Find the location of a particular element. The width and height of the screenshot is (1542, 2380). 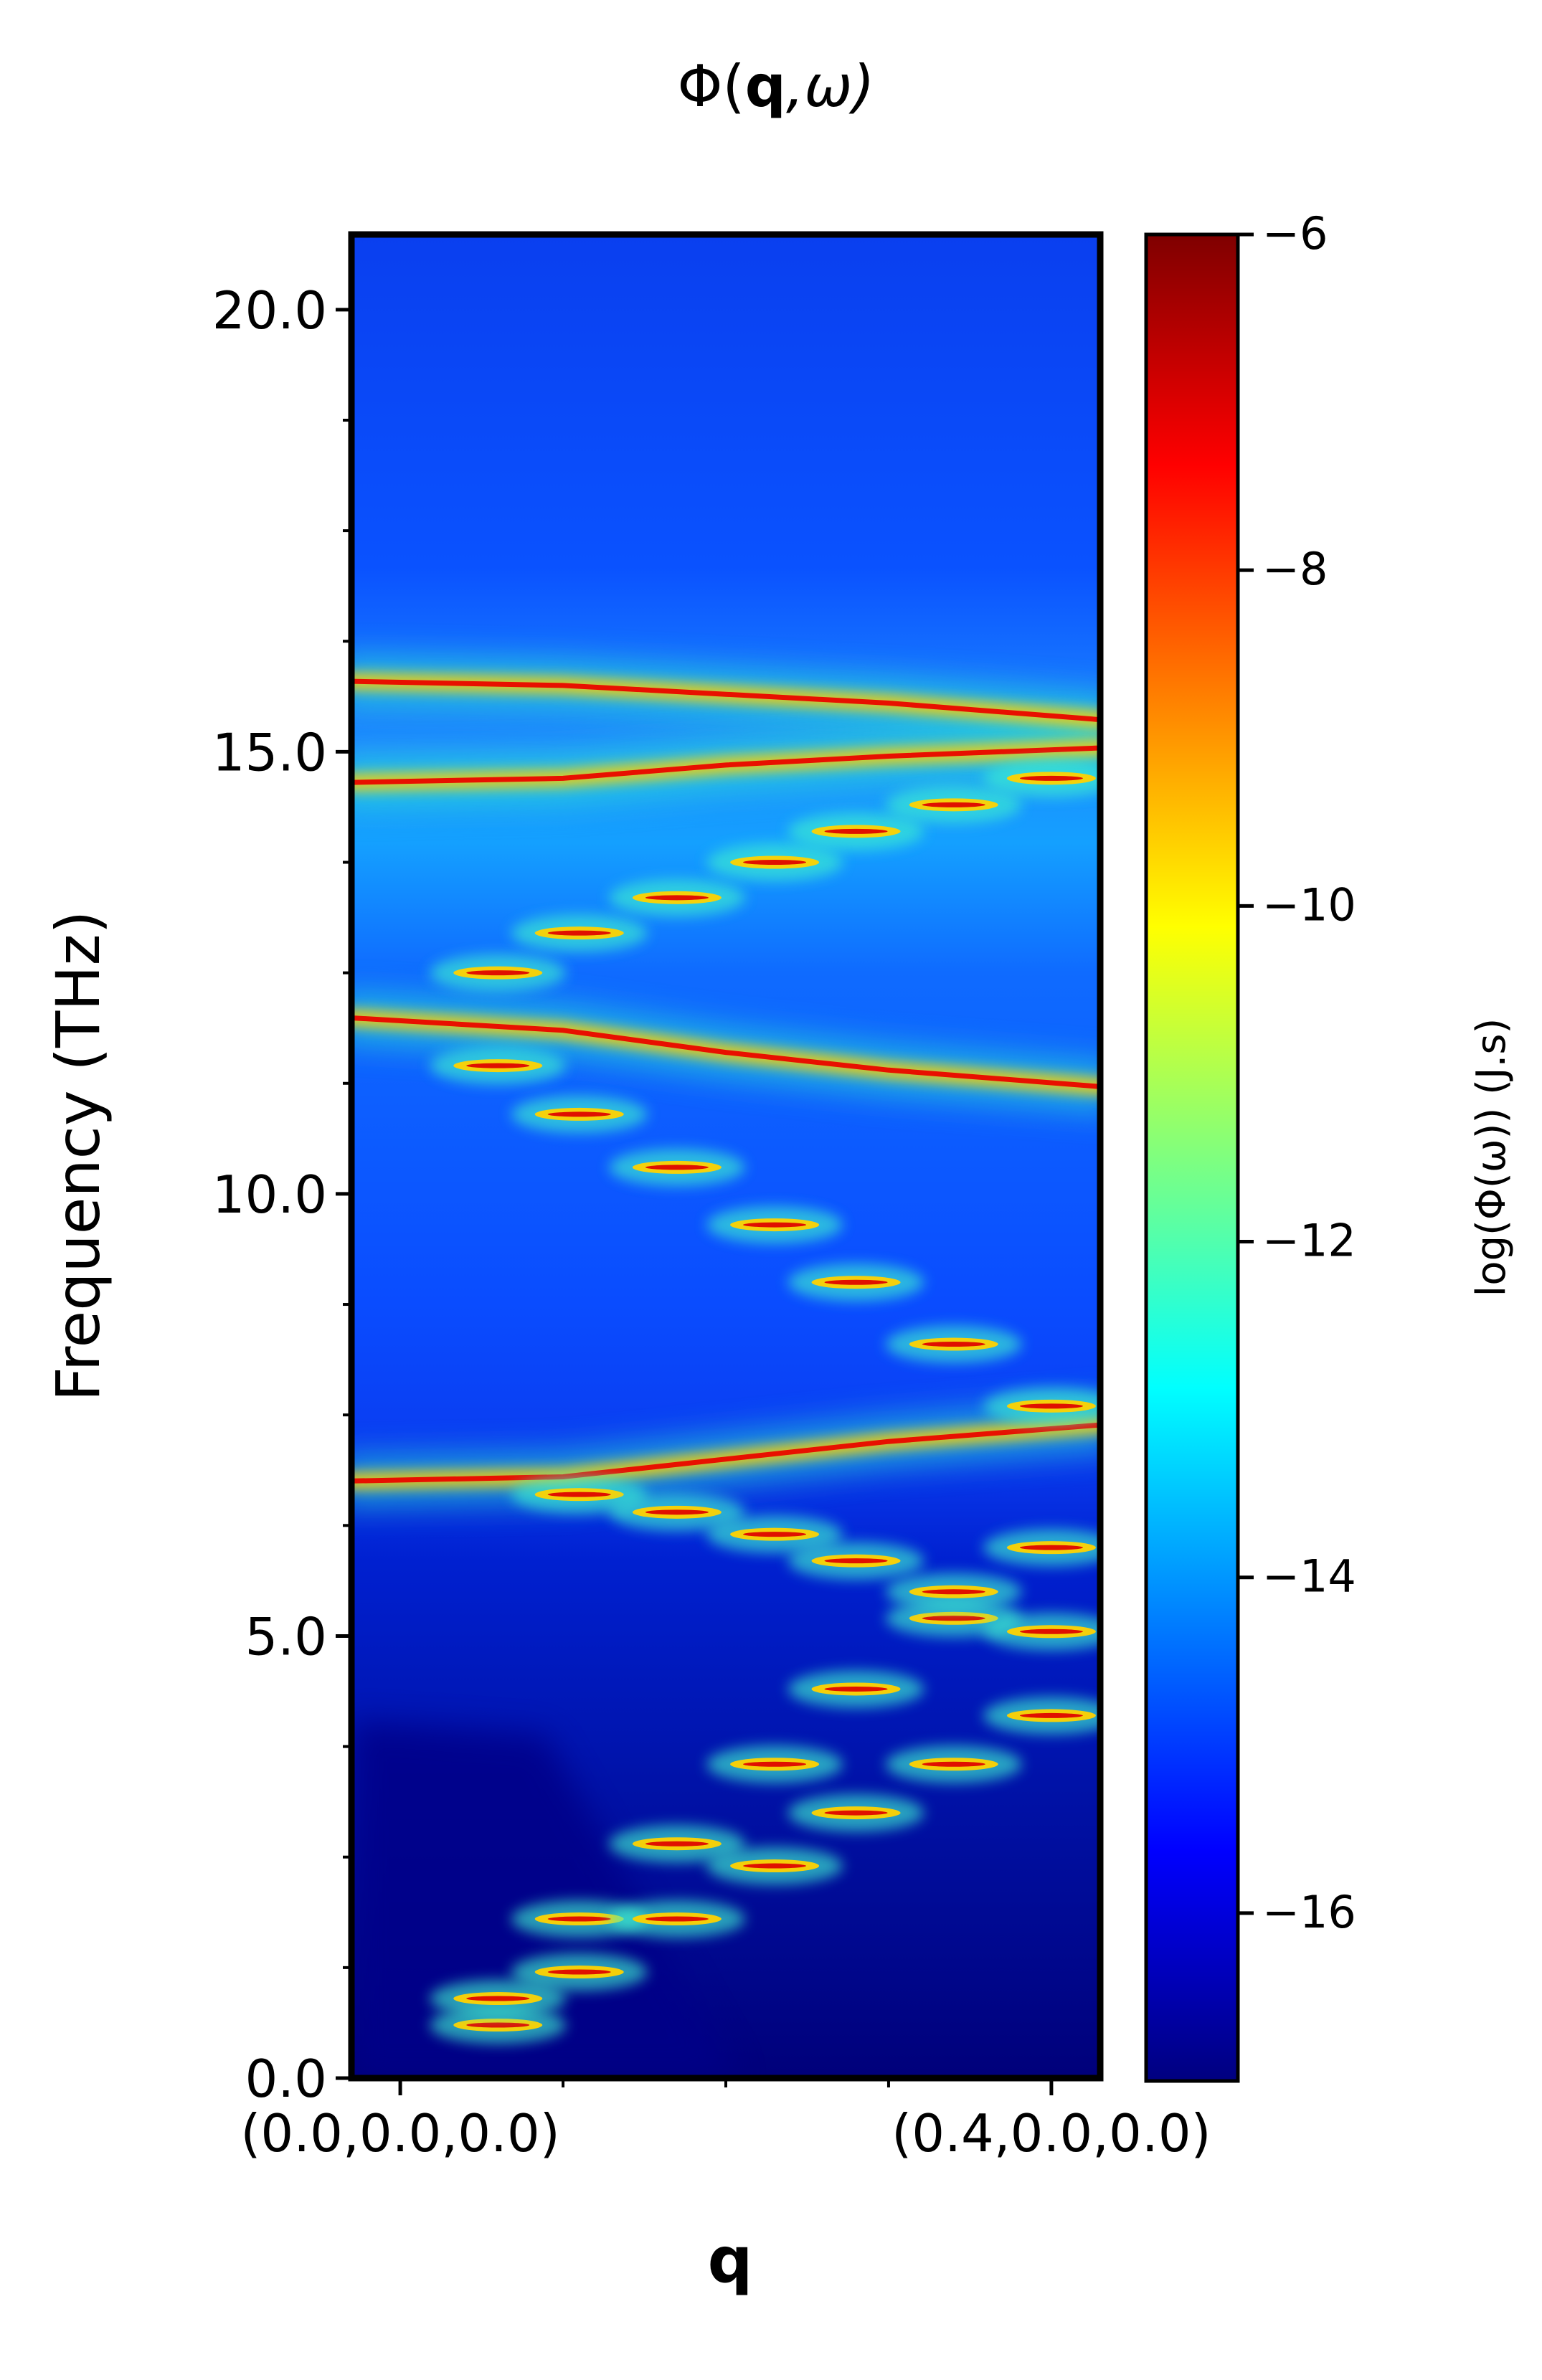

title-part-q: q is located at coordinates (765, 86).